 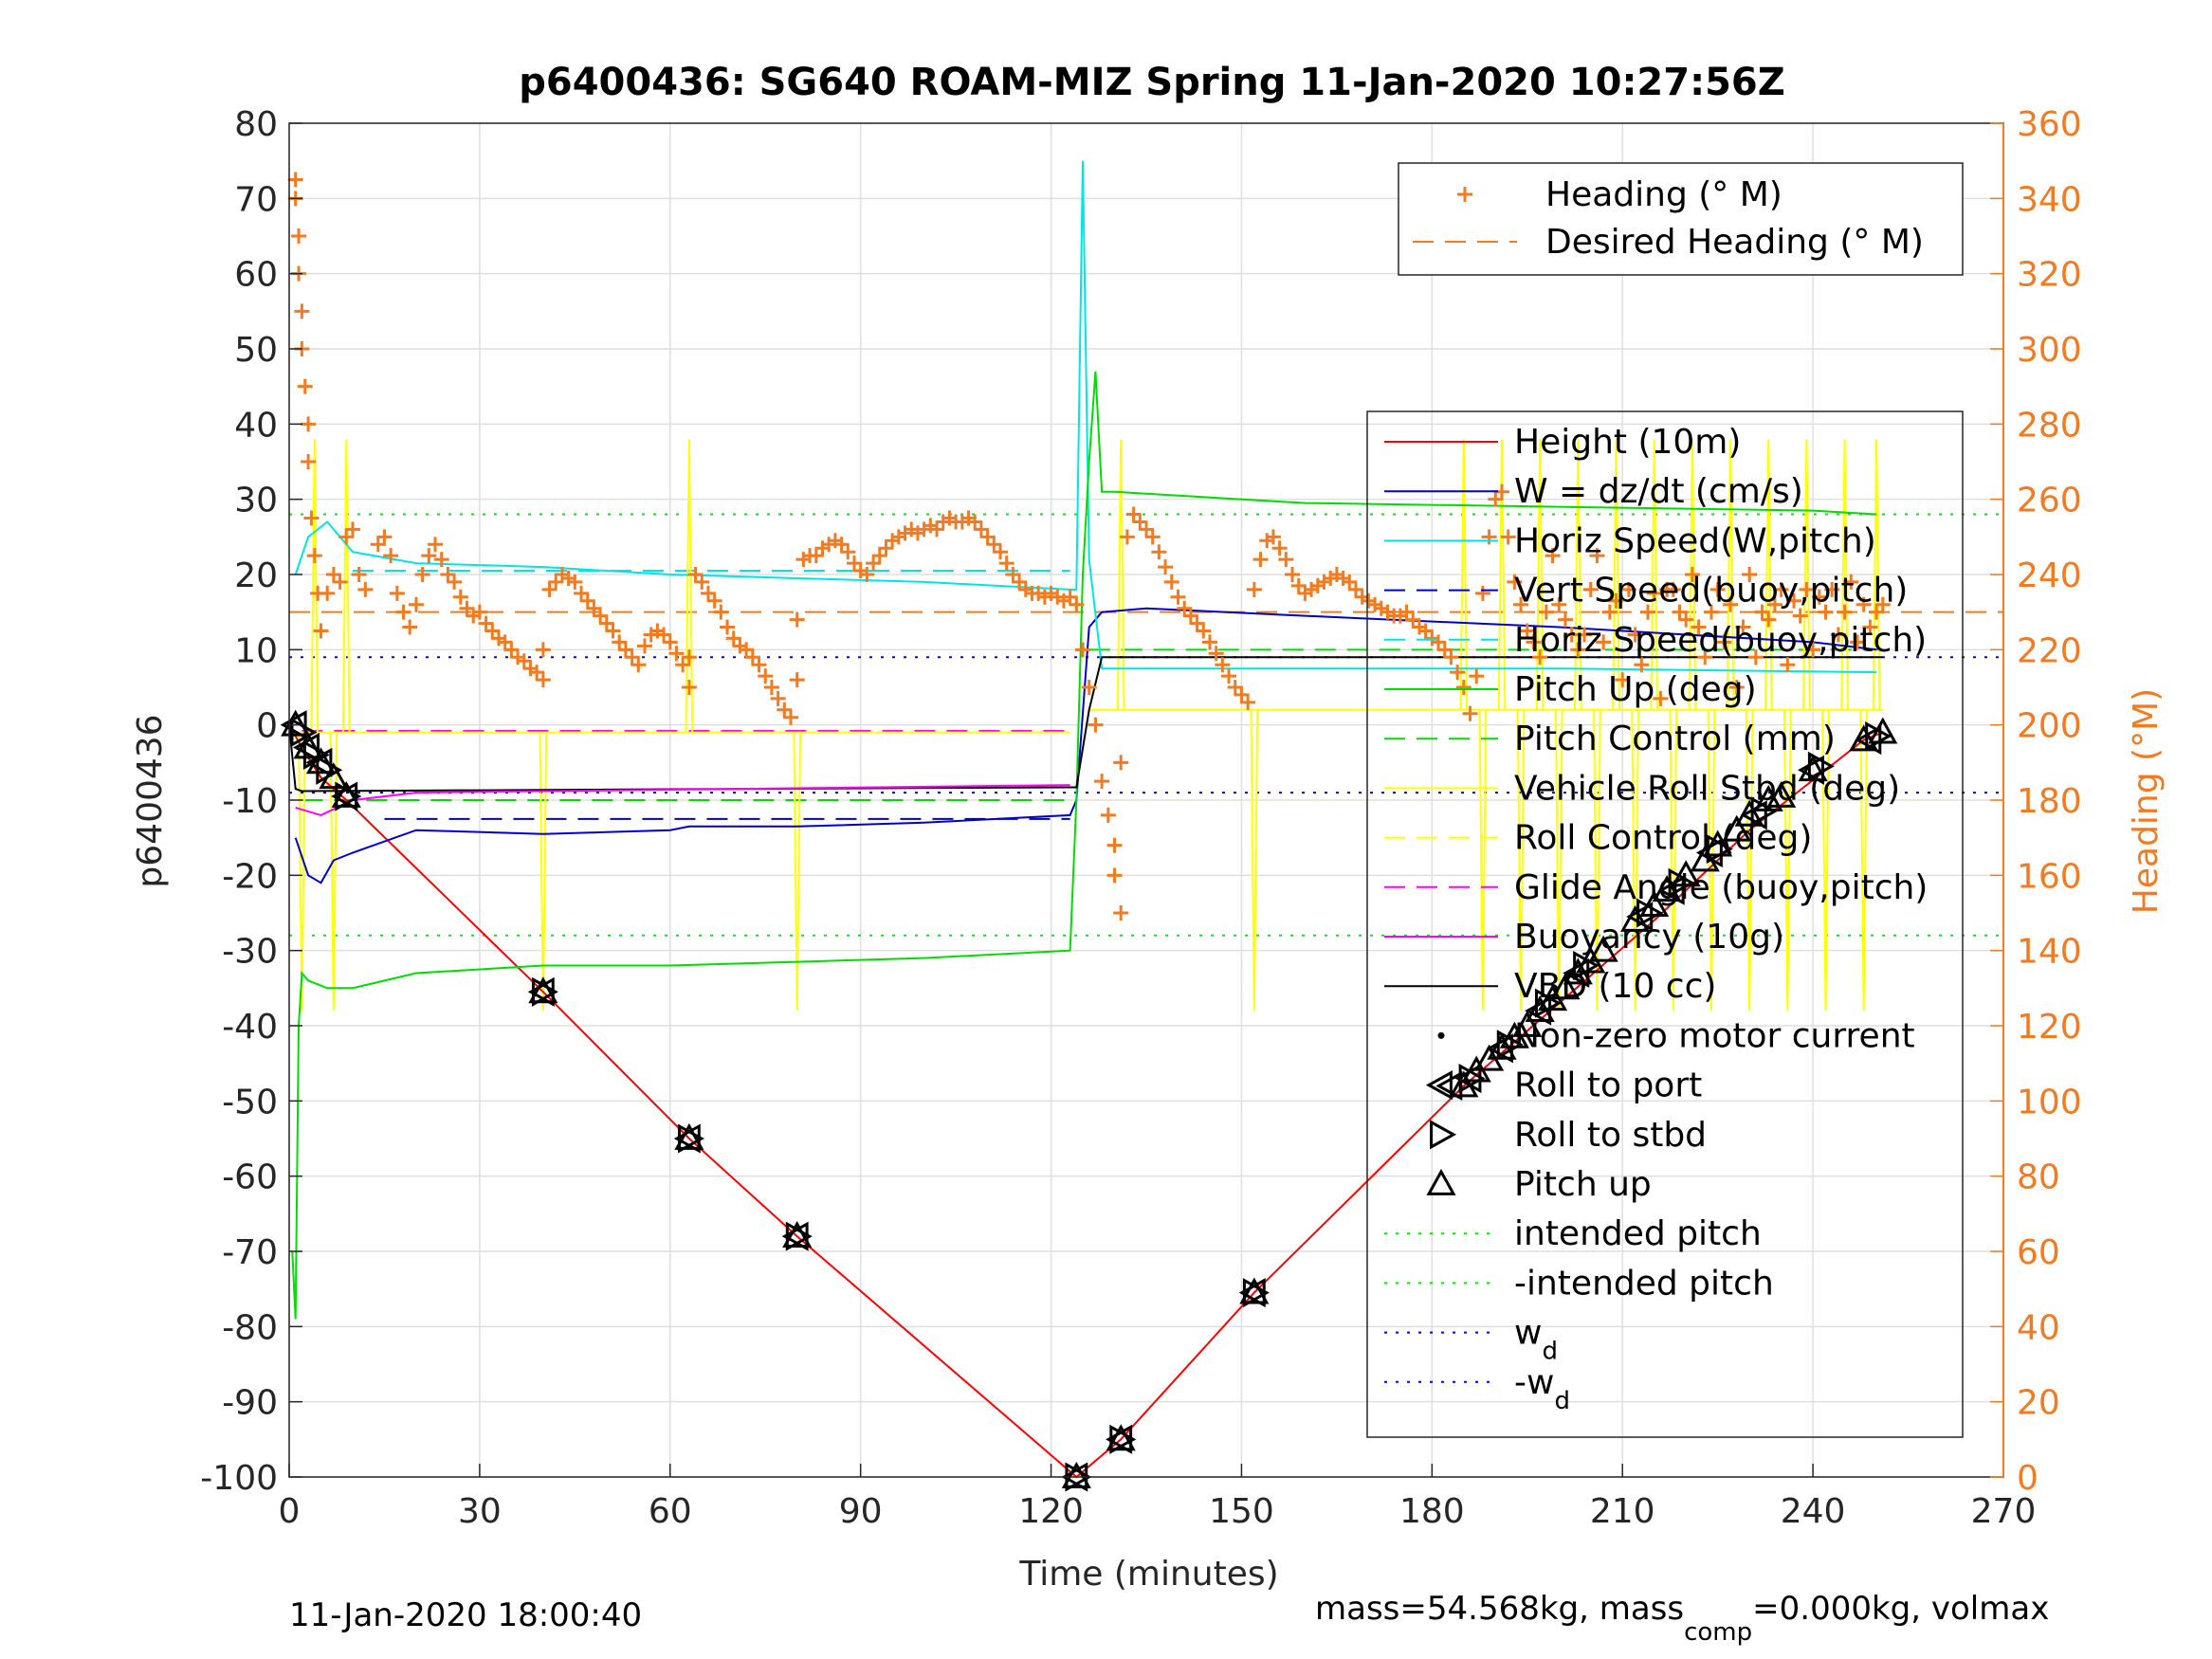 I want to click on legend-label: Horiz Speed(W,pitch), so click(x=1695, y=540).